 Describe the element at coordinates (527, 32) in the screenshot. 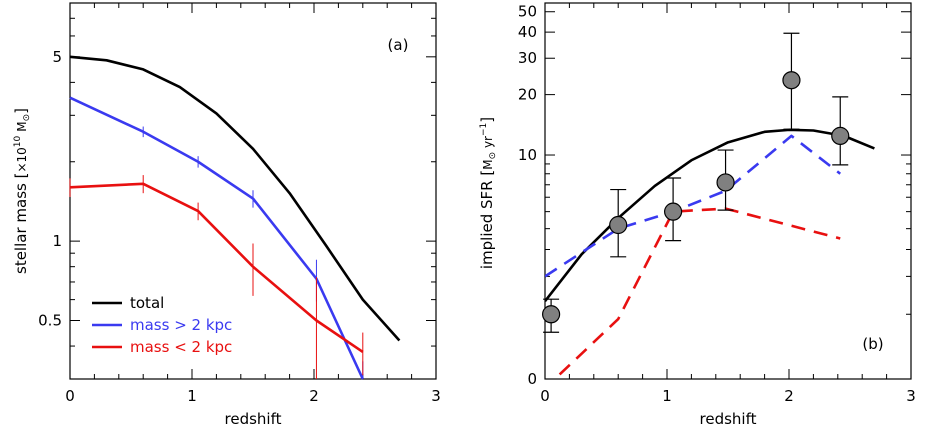

I see `y-tick-label: 40` at that location.